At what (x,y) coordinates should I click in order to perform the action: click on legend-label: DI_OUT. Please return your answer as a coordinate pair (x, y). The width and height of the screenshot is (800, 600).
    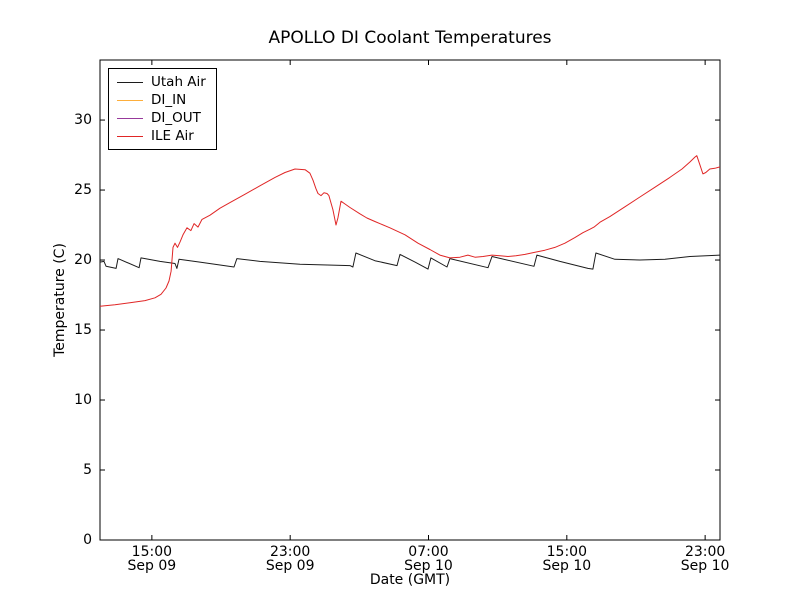
    Looking at the image, I should click on (176, 118).